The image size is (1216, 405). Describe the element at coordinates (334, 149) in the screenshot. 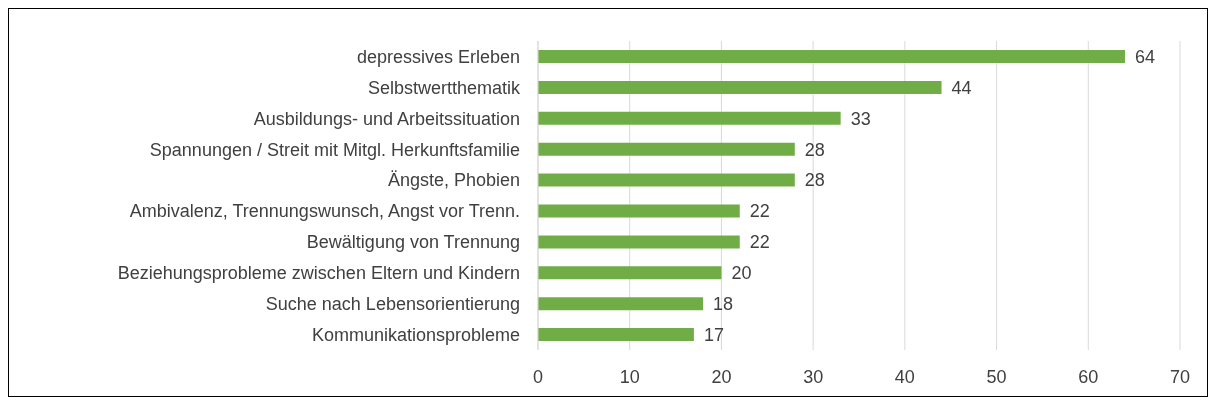

I see `y-tick-label: Spannungen / Streit mit Mitgl. Herkunftsfamilie` at that location.